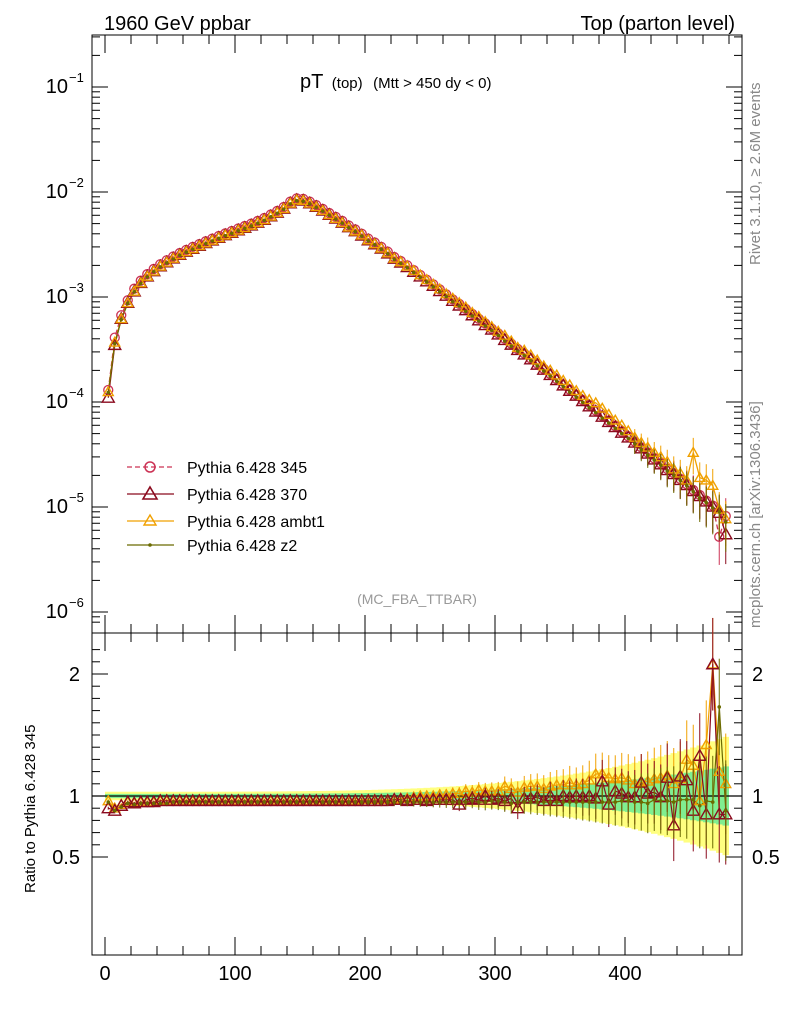  Describe the element at coordinates (150, 519) in the screenshot. I see `legend-marker-ambt1` at that location.